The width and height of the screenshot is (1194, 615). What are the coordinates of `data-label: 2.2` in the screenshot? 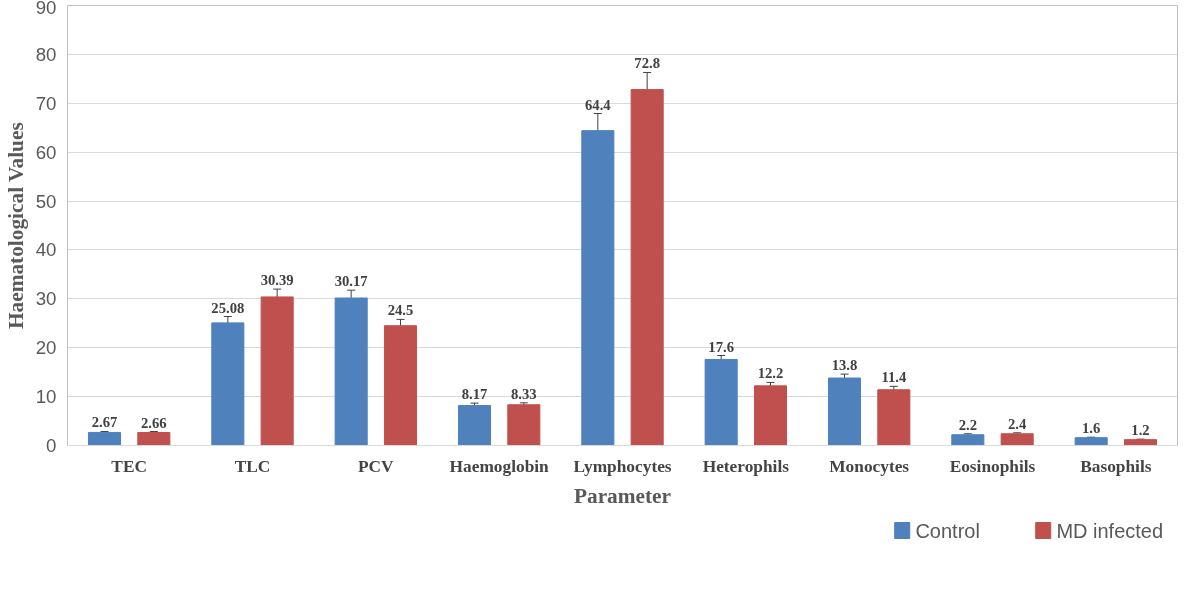 It's located at (967, 424).